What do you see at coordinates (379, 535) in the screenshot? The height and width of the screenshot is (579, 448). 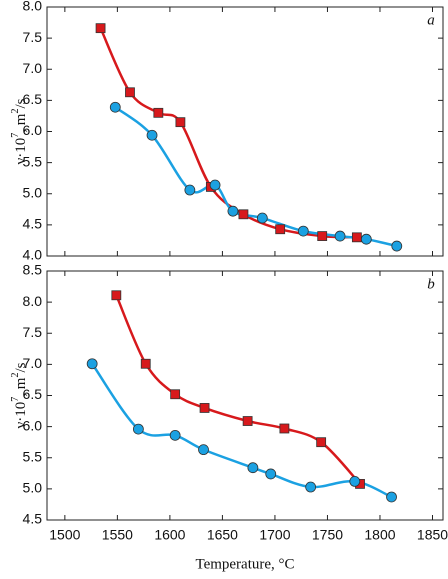 I see `x-tick-label: 1800` at bounding box center [379, 535].